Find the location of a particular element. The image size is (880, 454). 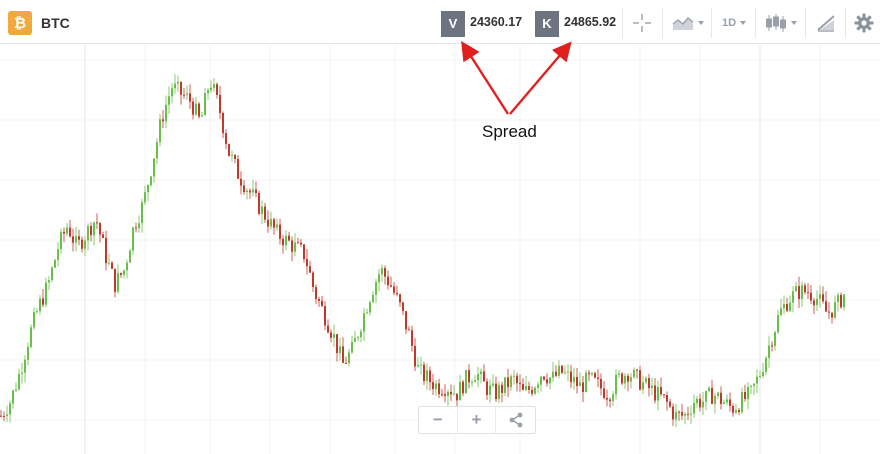

interval-label: 1D is located at coordinates (729, 23).